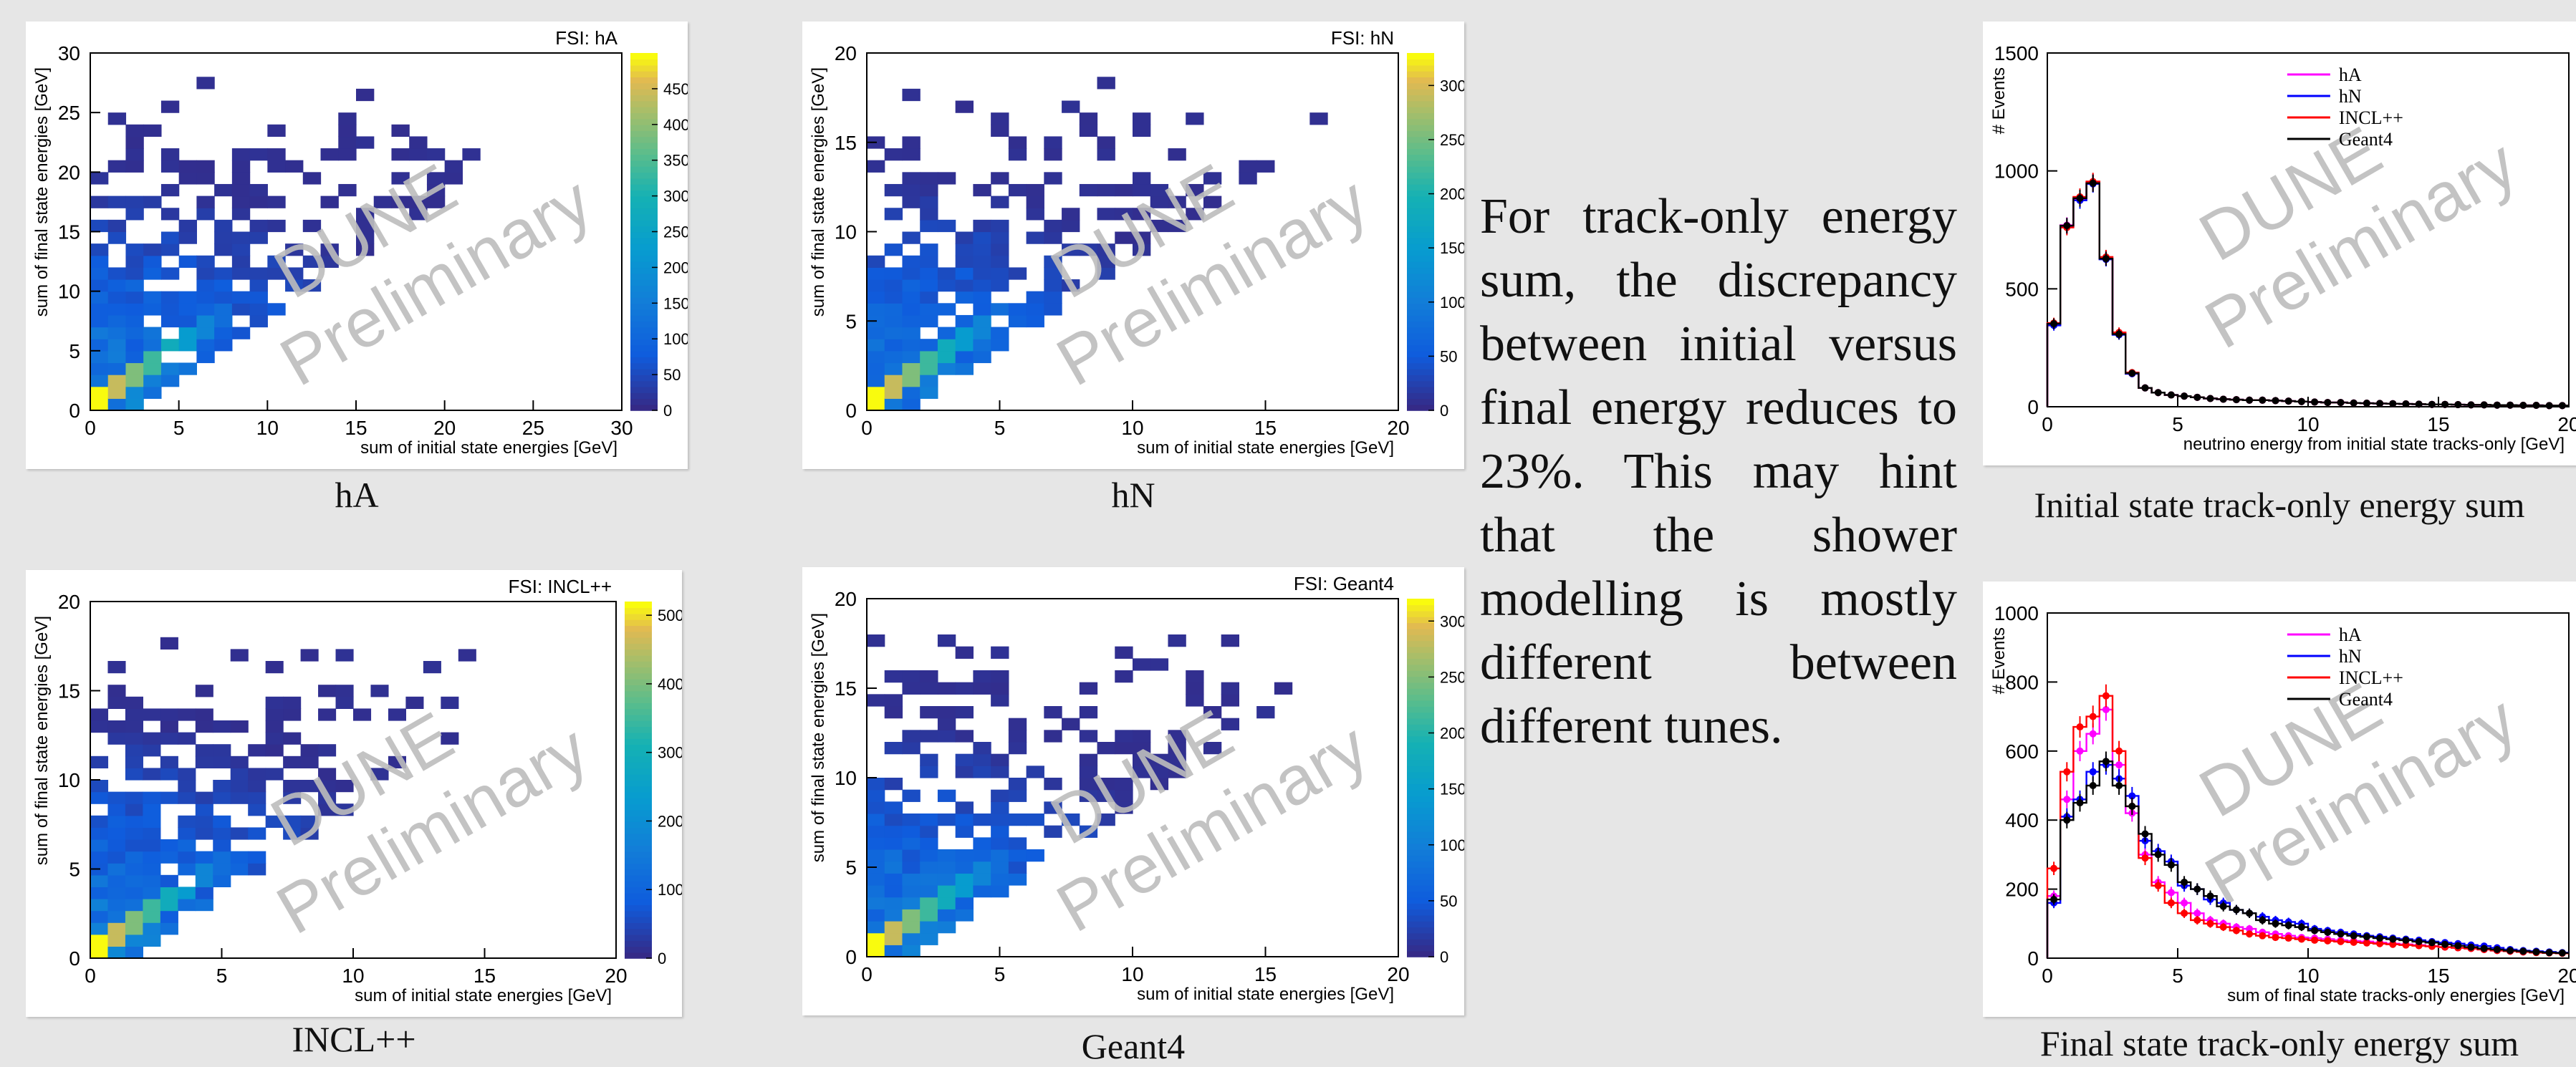 Image resolution: width=2576 pixels, height=1067 pixels. Describe the element at coordinates (1452, 303) in the screenshot. I see `z-tick-label: 100` at that location.